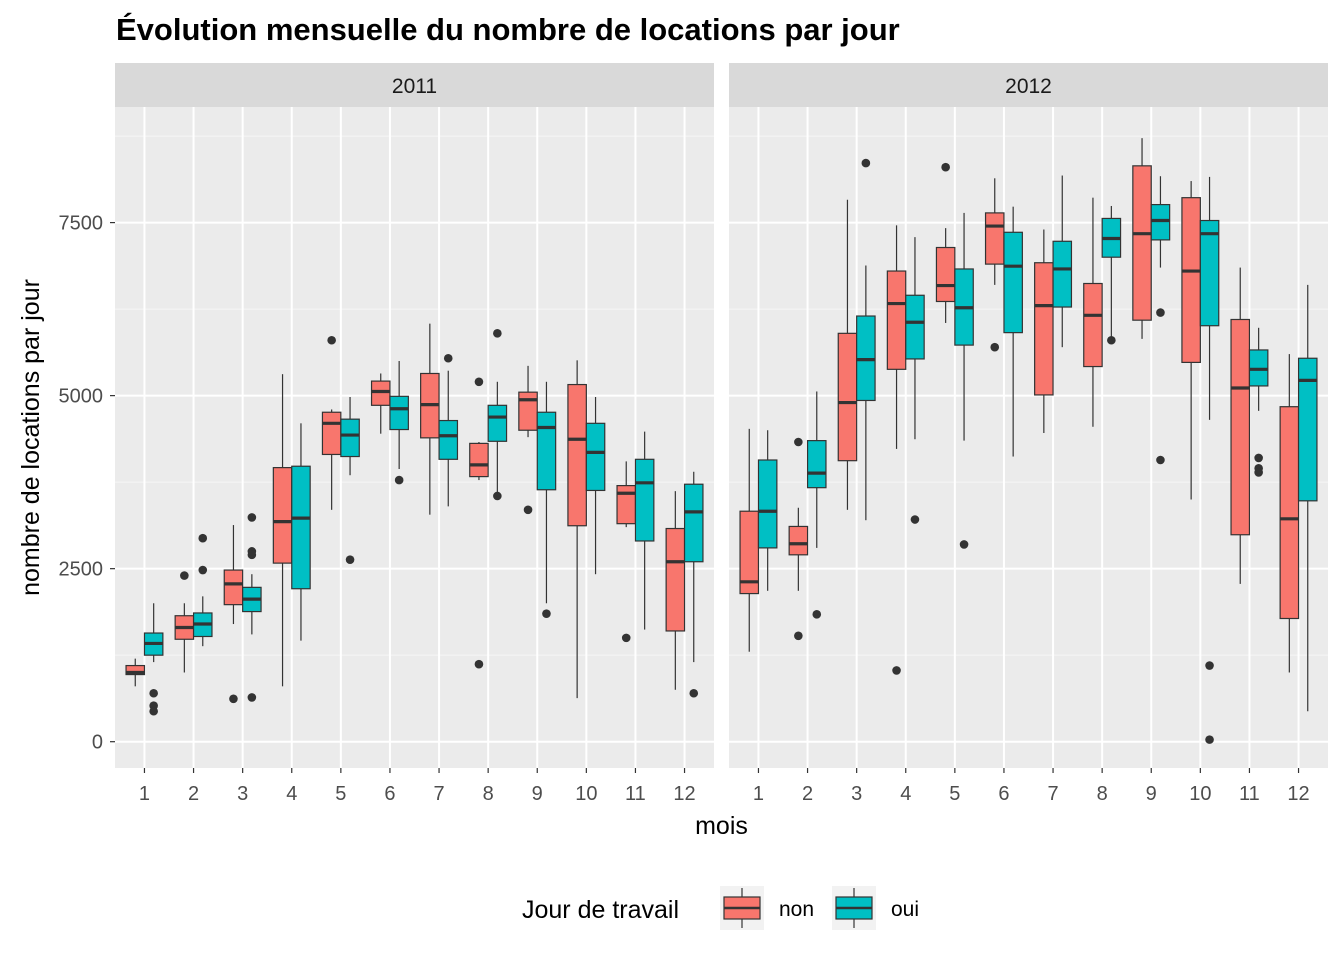 This screenshot has height=960, width=1344. I want to click on legend-key-oui, so click(854, 908).